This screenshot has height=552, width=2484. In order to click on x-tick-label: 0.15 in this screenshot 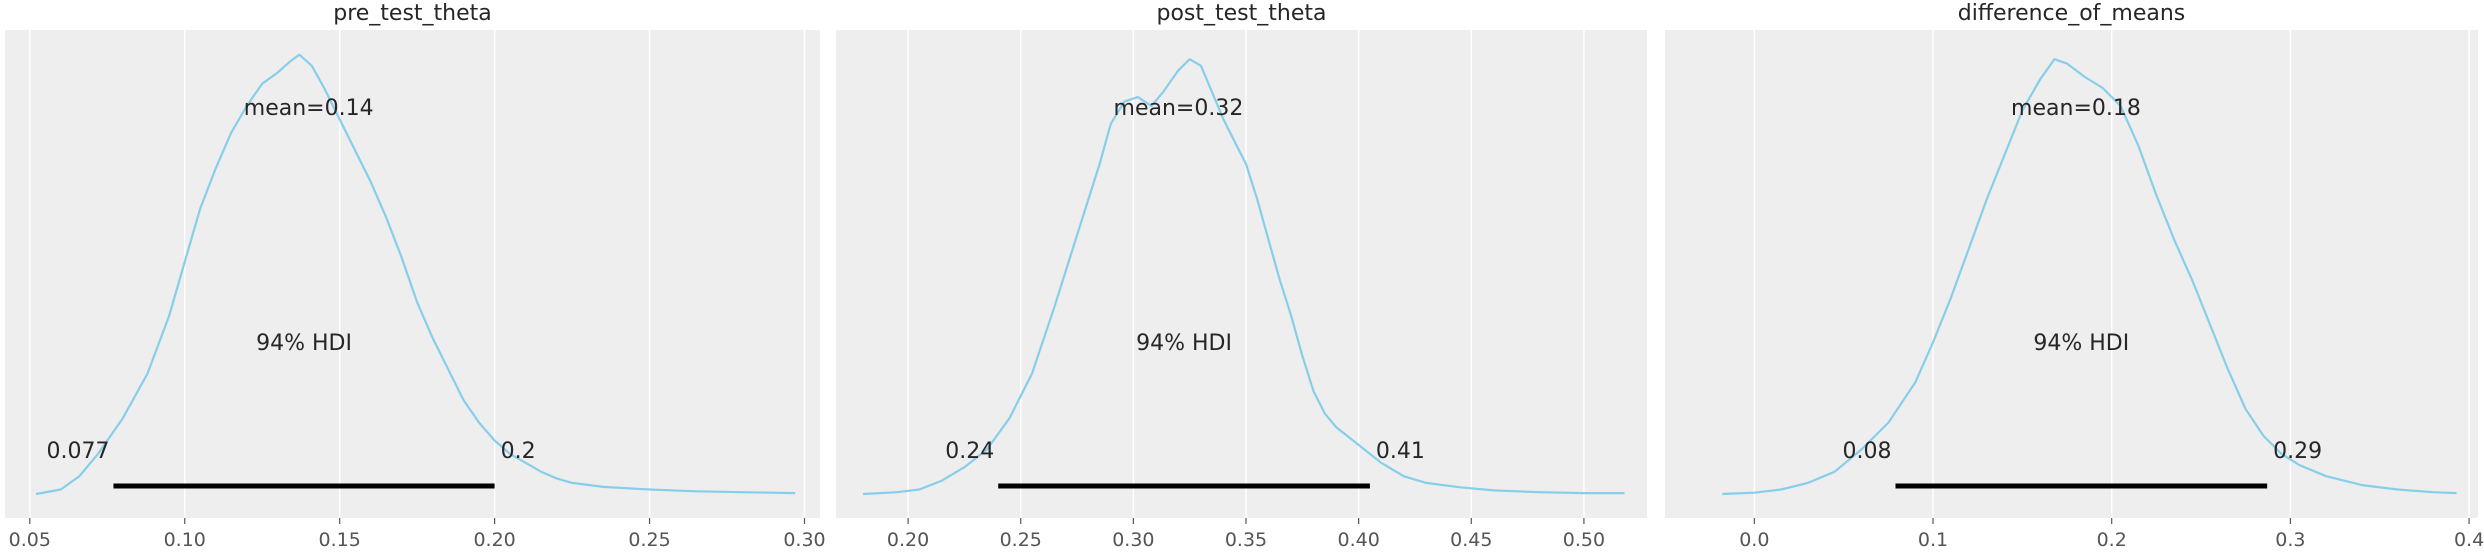, I will do `click(340, 540)`.